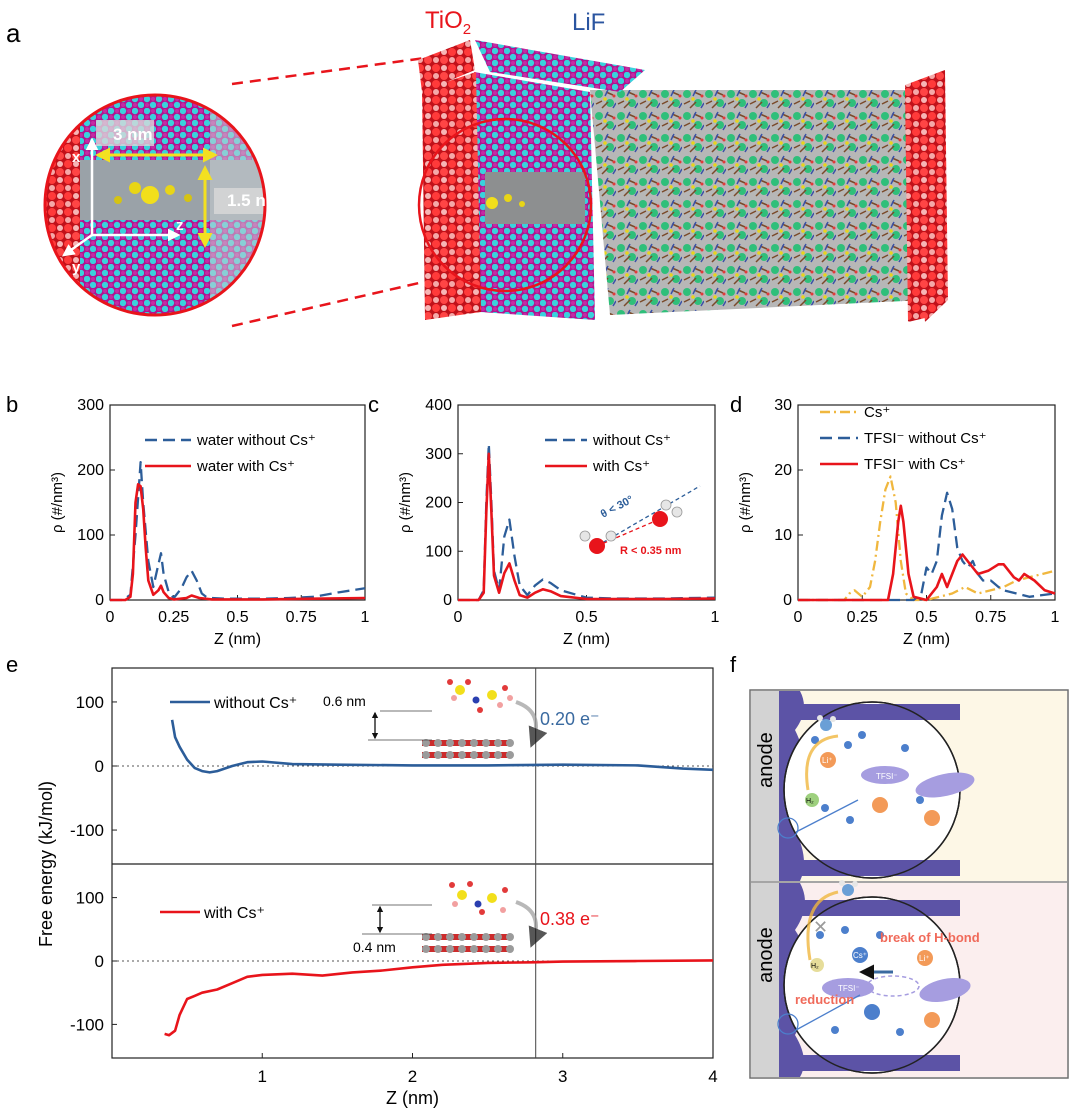 The image size is (1080, 1111). Describe the element at coordinates (344, 701) in the screenshot. I see `inset-distance-top: 0.6 nm` at that location.